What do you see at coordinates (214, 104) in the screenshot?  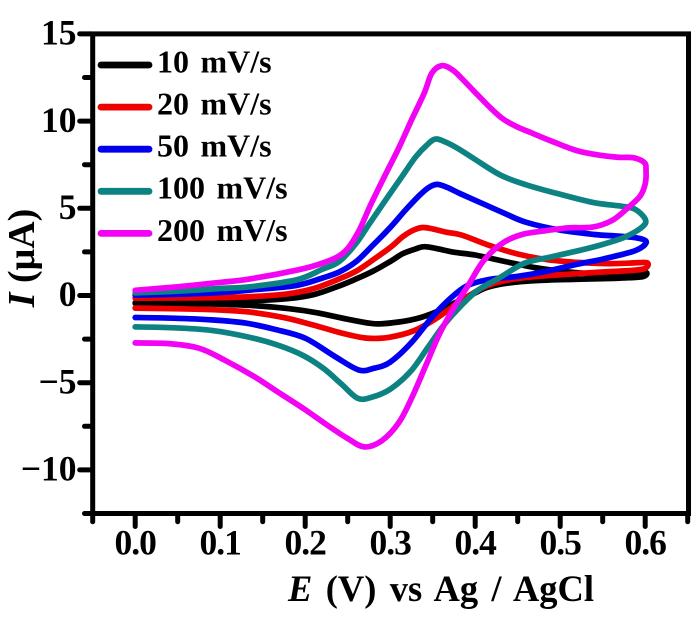 I see `svg-text: 20 mV/s` at bounding box center [214, 104].